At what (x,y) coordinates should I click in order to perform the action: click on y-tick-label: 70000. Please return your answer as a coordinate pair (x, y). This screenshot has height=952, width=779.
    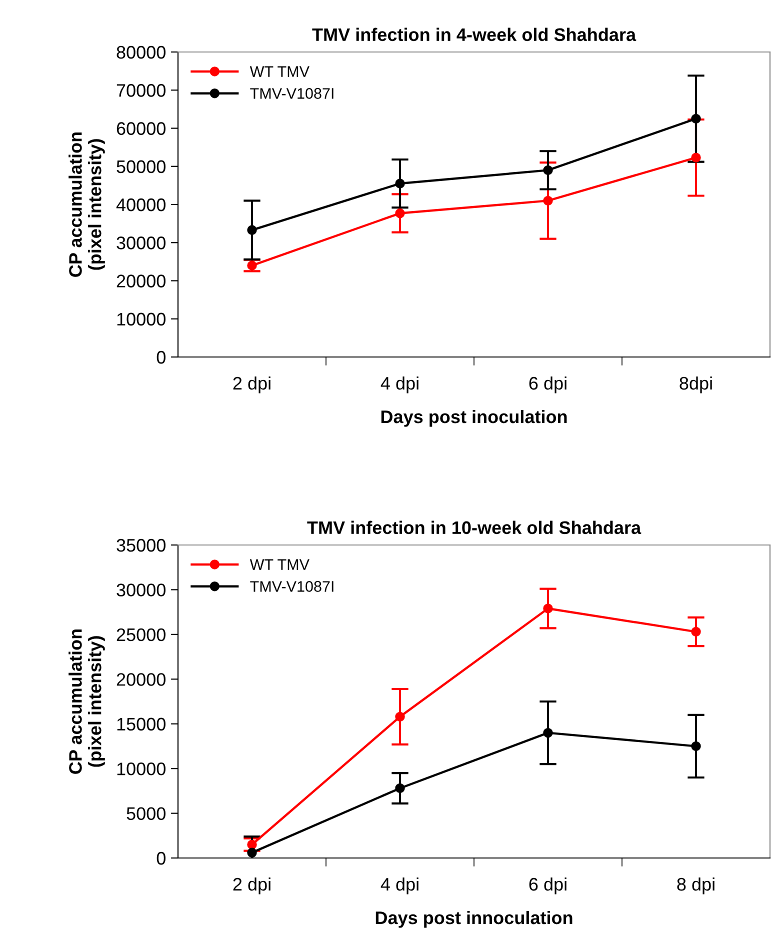
    Looking at the image, I should click on (141, 90).